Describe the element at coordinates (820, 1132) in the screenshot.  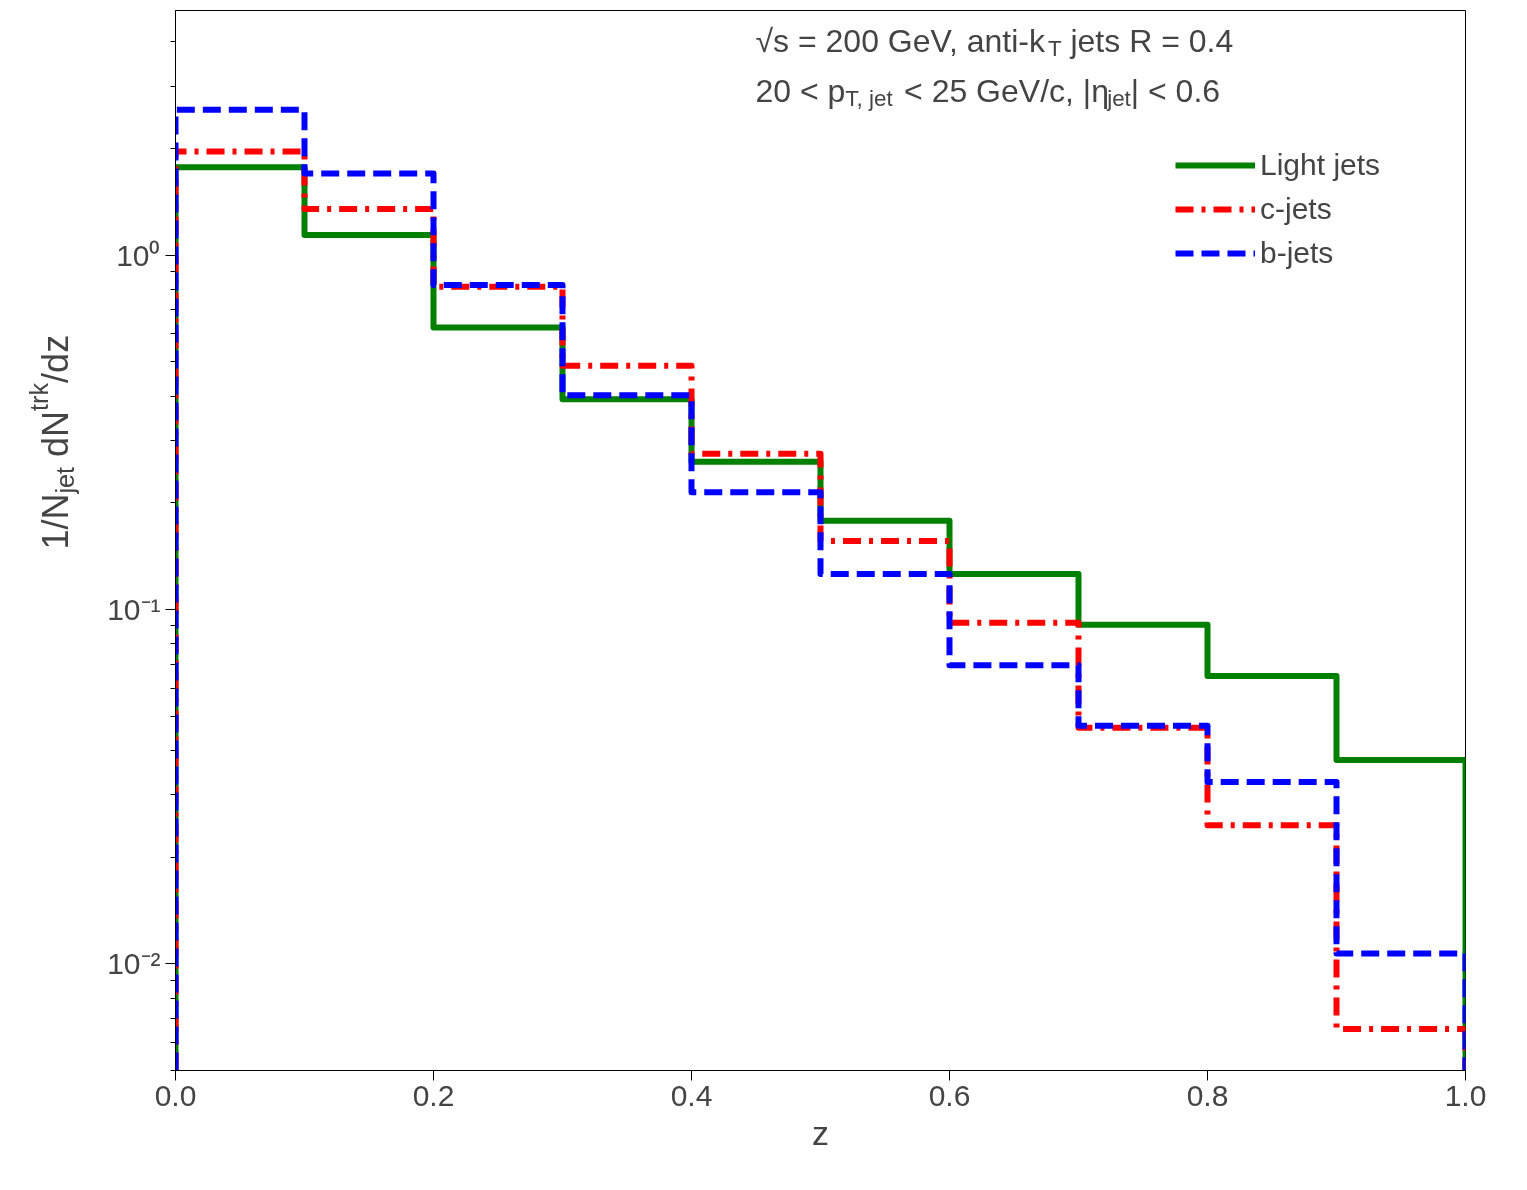
I see `x-axis-title: z` at that location.